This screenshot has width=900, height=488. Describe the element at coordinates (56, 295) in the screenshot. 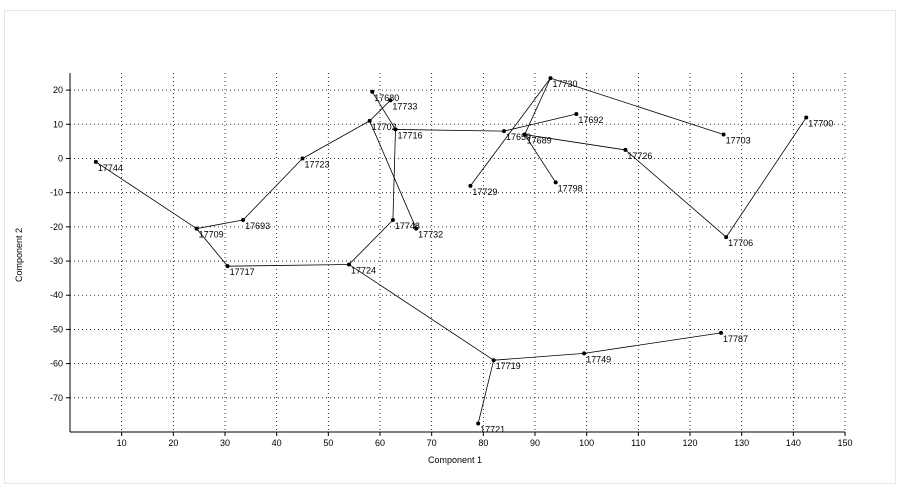

I see `y-tick-label: -40` at that location.